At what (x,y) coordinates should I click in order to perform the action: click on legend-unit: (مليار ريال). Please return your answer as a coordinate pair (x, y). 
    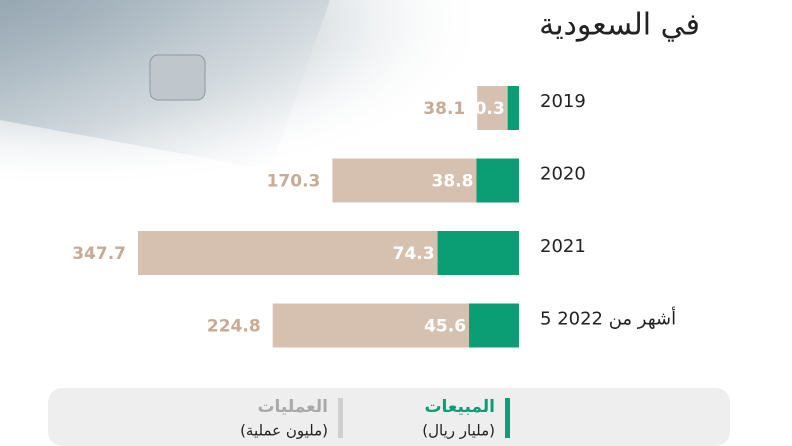
    Looking at the image, I should click on (458, 431).